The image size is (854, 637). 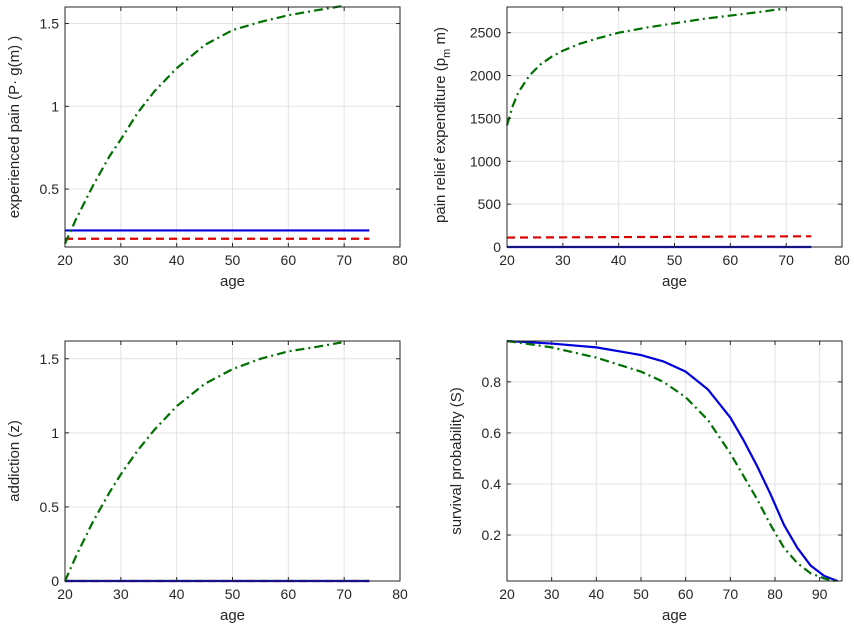 I want to click on y-axis-label-tail: m), so click(x=440, y=38).